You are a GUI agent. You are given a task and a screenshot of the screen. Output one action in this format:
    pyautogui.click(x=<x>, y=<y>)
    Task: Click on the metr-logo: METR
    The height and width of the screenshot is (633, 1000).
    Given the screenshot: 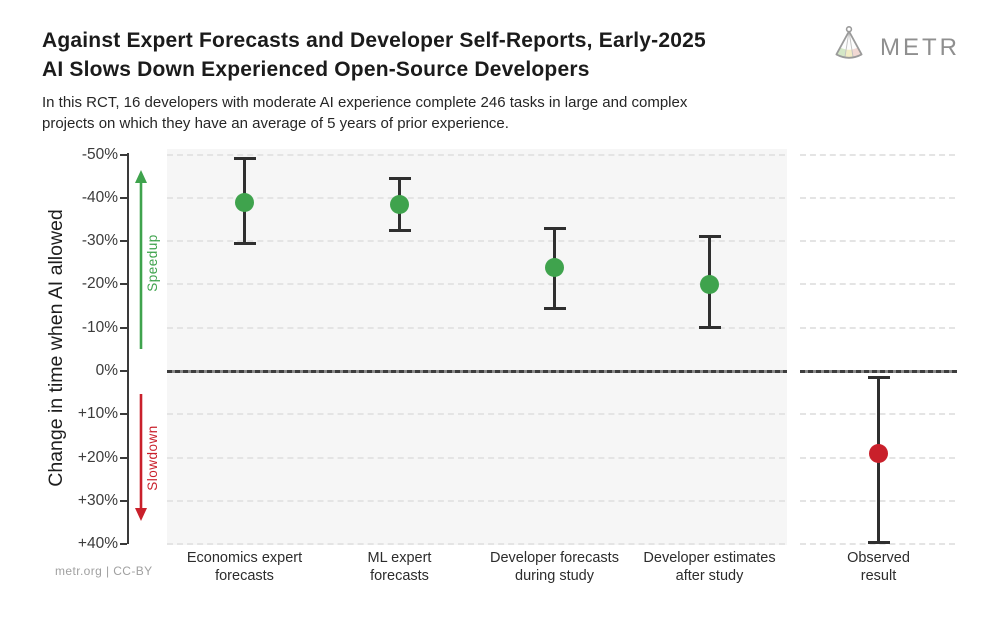 What is the action you would take?
    pyautogui.click(x=893, y=47)
    